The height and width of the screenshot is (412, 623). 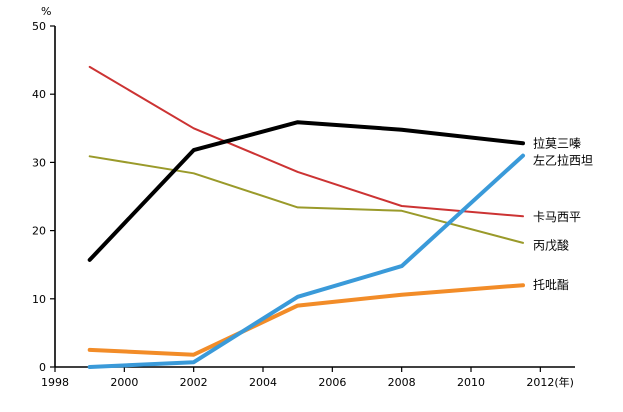 I want to click on y-tick-label: 30, so click(x=39, y=162).